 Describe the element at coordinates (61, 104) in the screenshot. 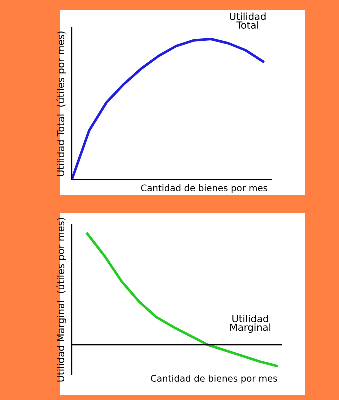

I see `y-axis-title: Utilidad Total (útiles por mes)` at that location.